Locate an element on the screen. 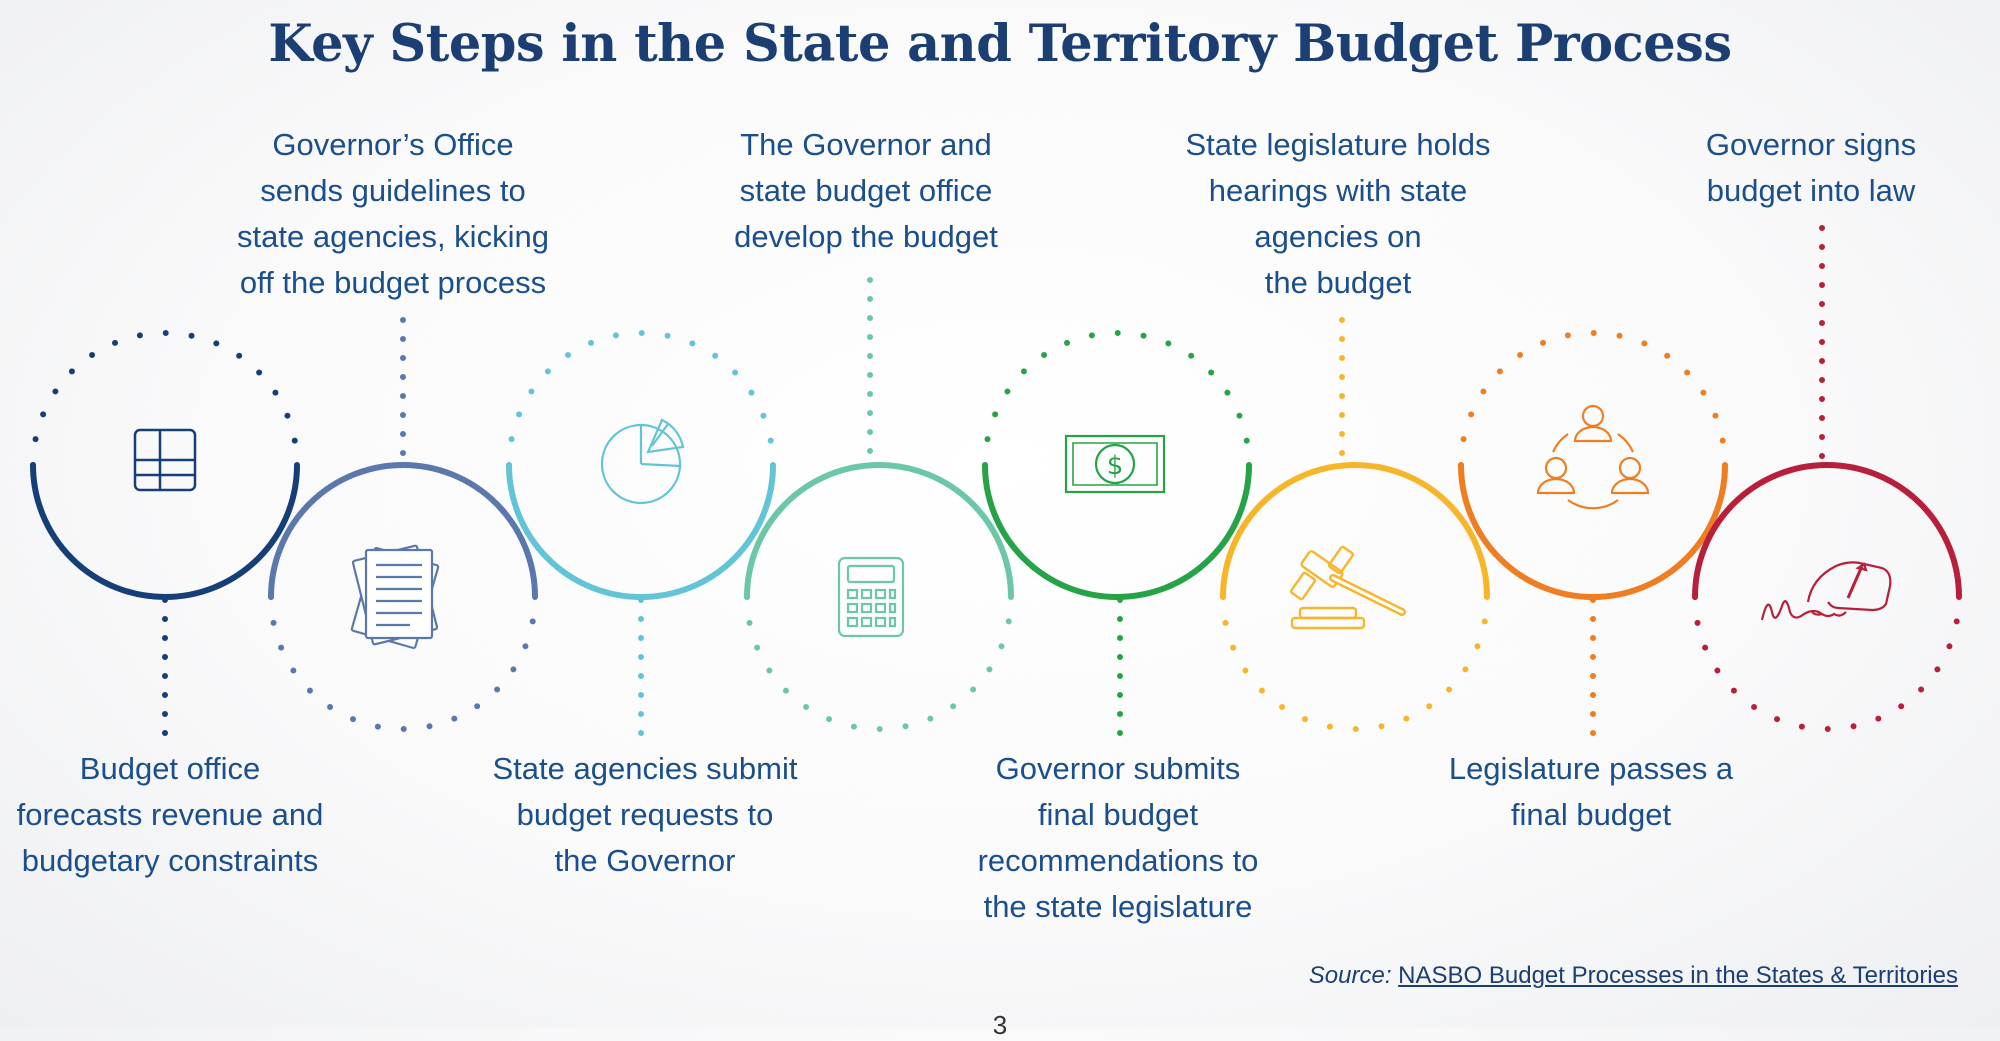 This screenshot has width=2000, height=1041. step-8-circle is located at coordinates (1827, 478).